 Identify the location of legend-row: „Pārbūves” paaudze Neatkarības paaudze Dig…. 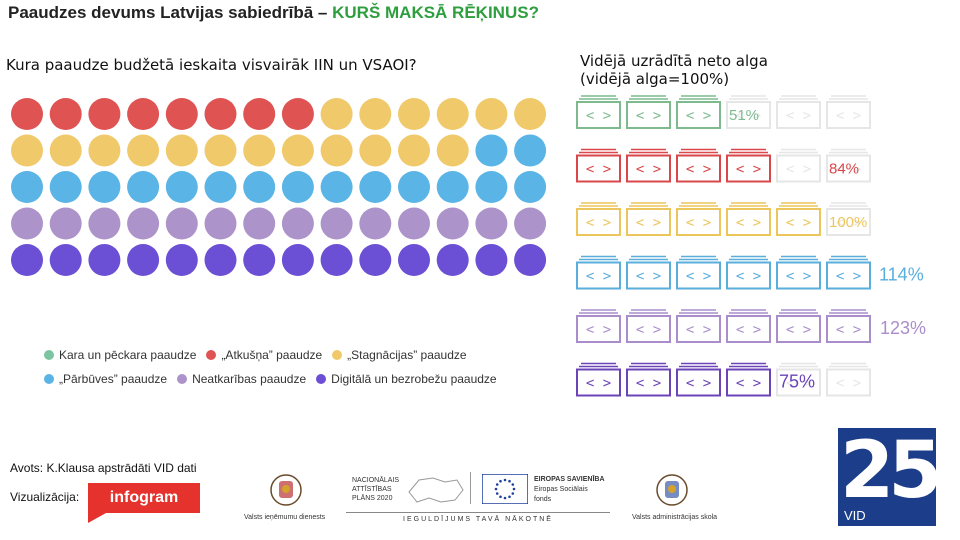
(294, 379).